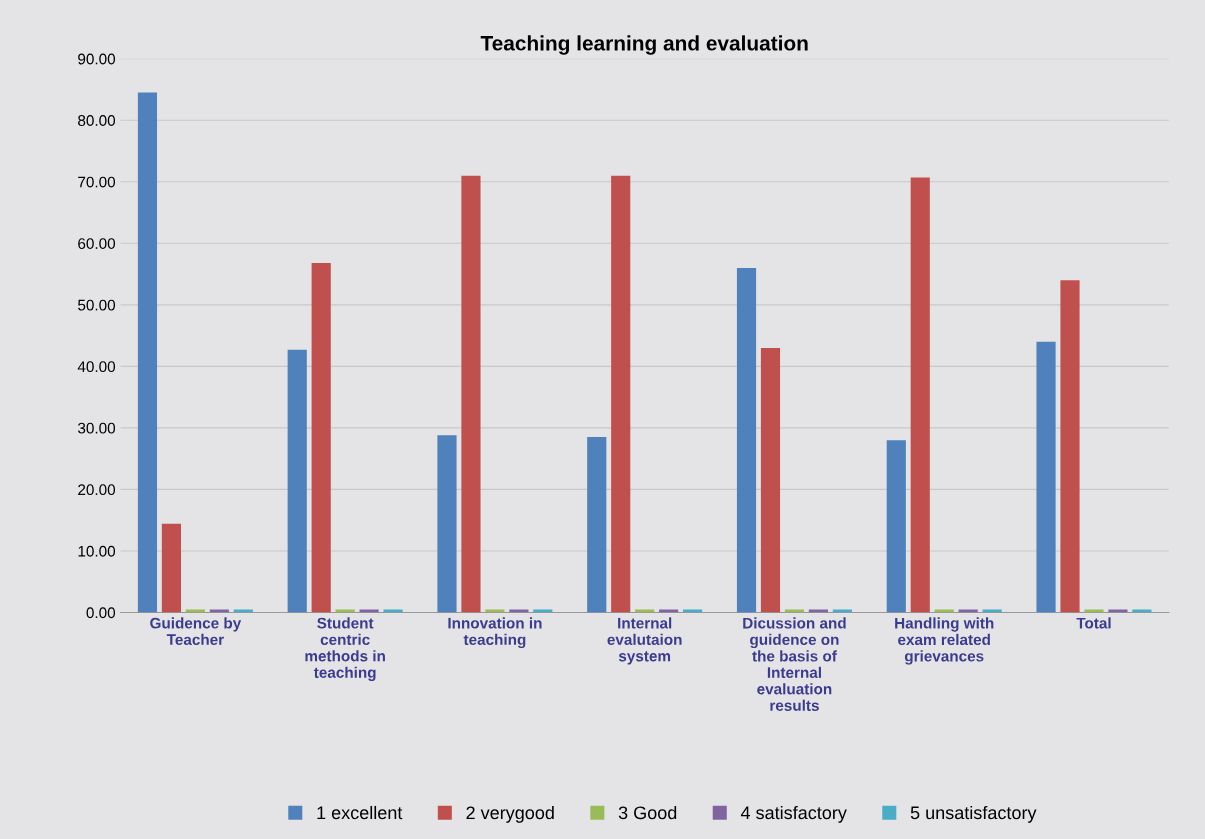 The width and height of the screenshot is (1205, 839). Describe the element at coordinates (360, 812) in the screenshot. I see `legend-label: 1 excellent` at that location.